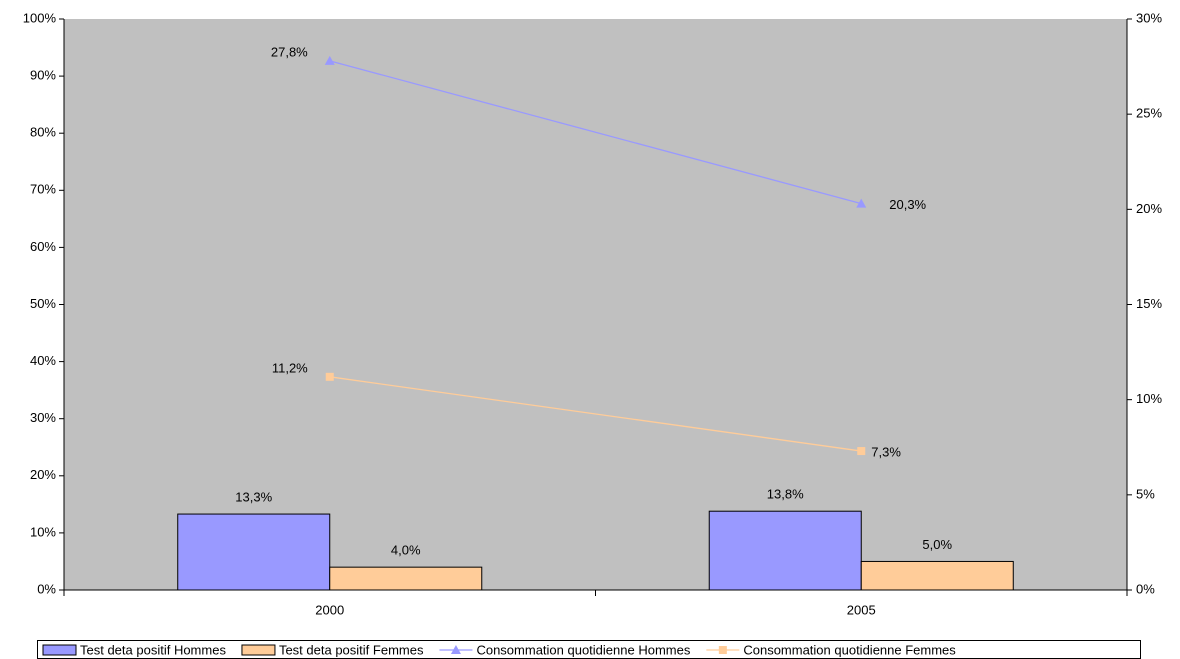 This screenshot has width=1180, height=659. Describe the element at coordinates (253, 496) in the screenshot. I see `data-label: 13,3%` at that location.